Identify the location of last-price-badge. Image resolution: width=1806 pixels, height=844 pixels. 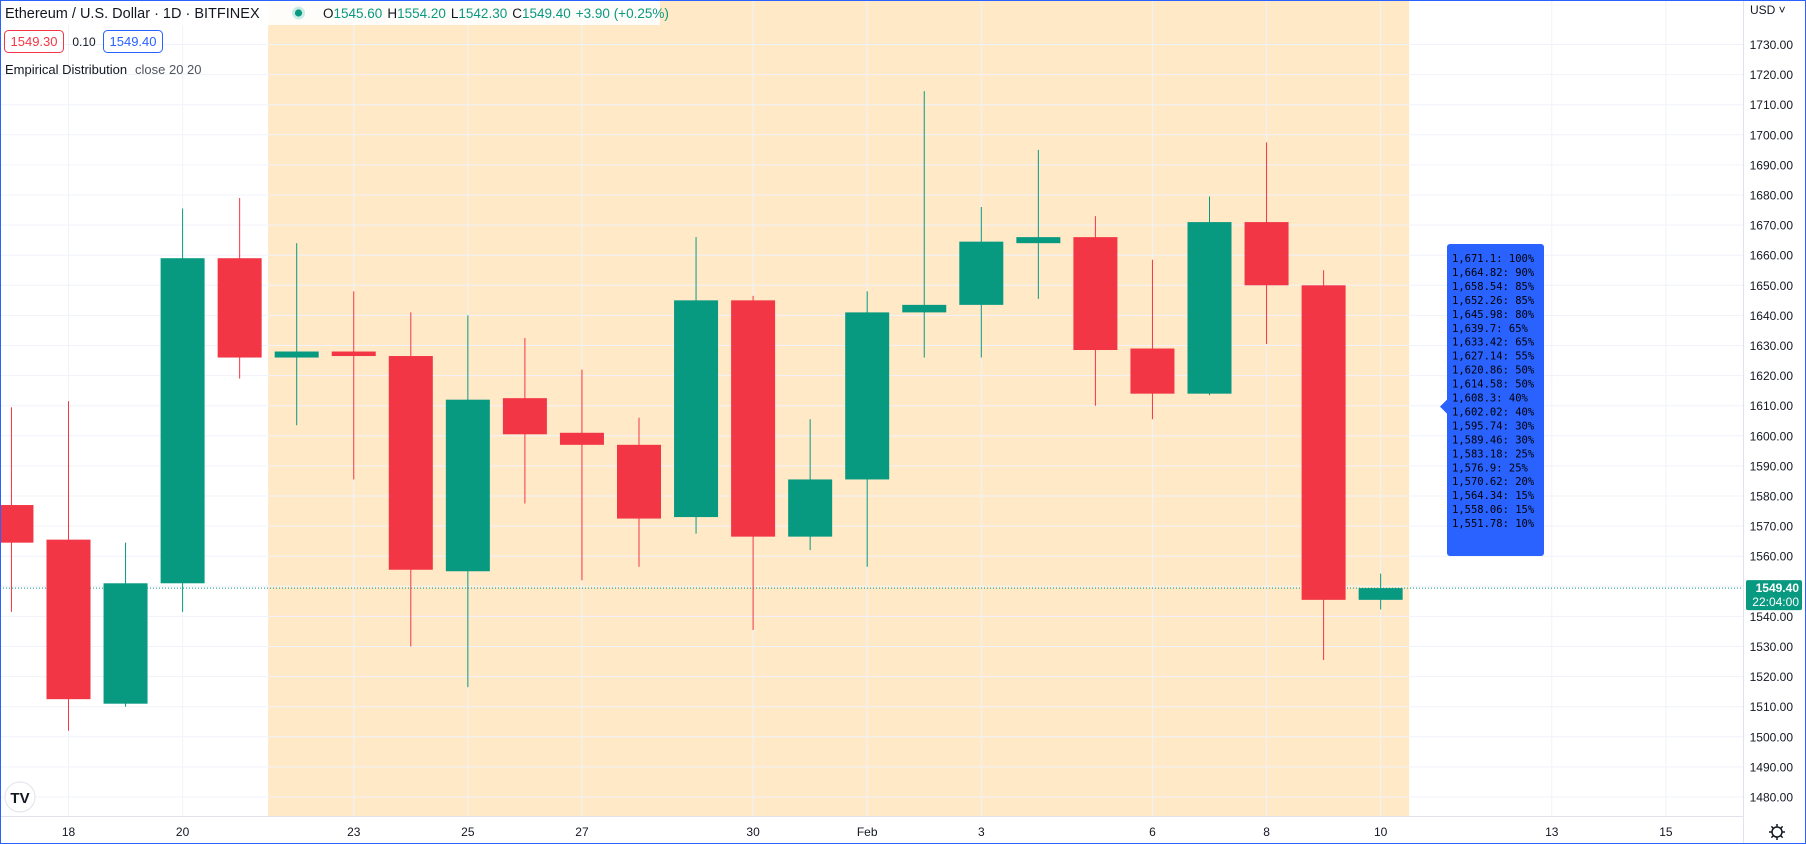
(1774, 595).